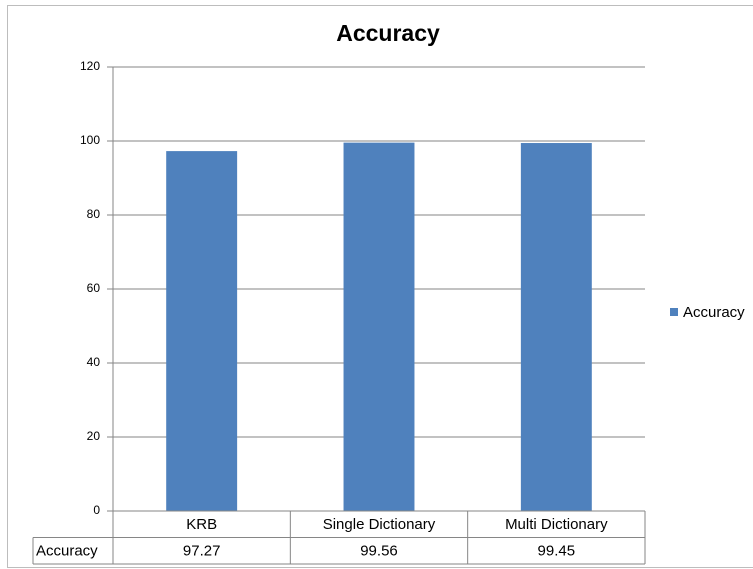  Describe the element at coordinates (674, 312) in the screenshot. I see `legend-swatch` at that location.